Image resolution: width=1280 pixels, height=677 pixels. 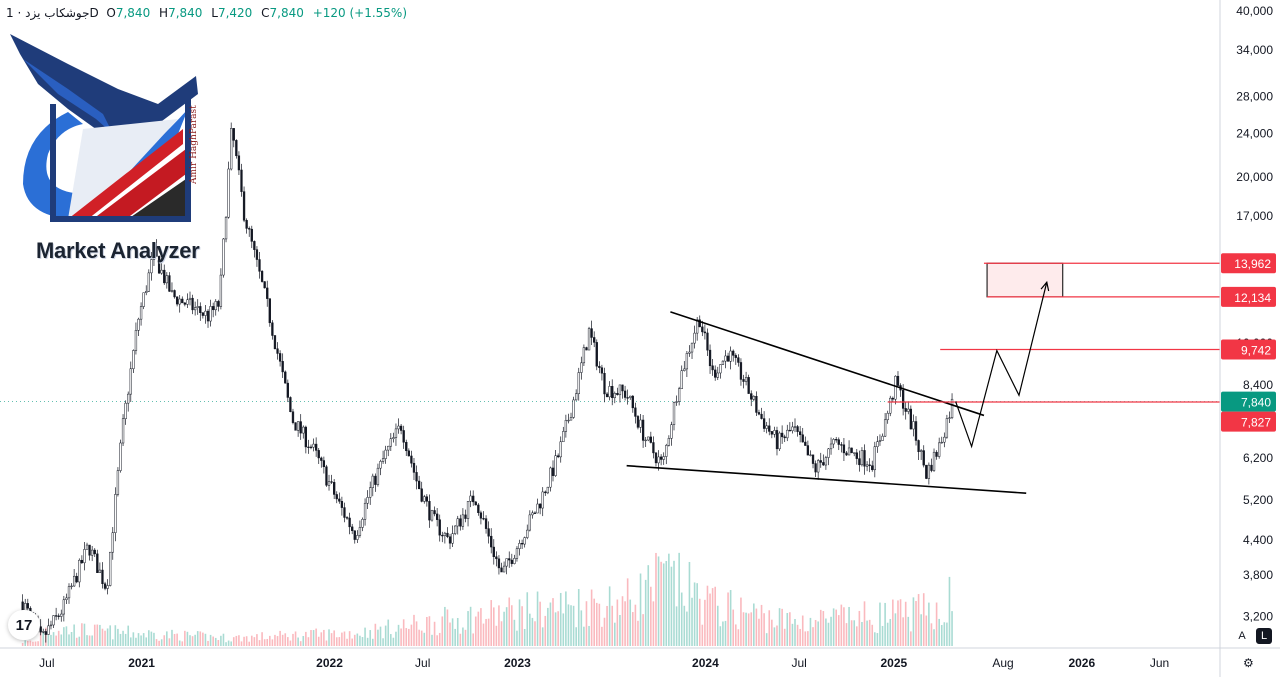 I want to click on price-label-text: 7,827, so click(x=1256, y=423).